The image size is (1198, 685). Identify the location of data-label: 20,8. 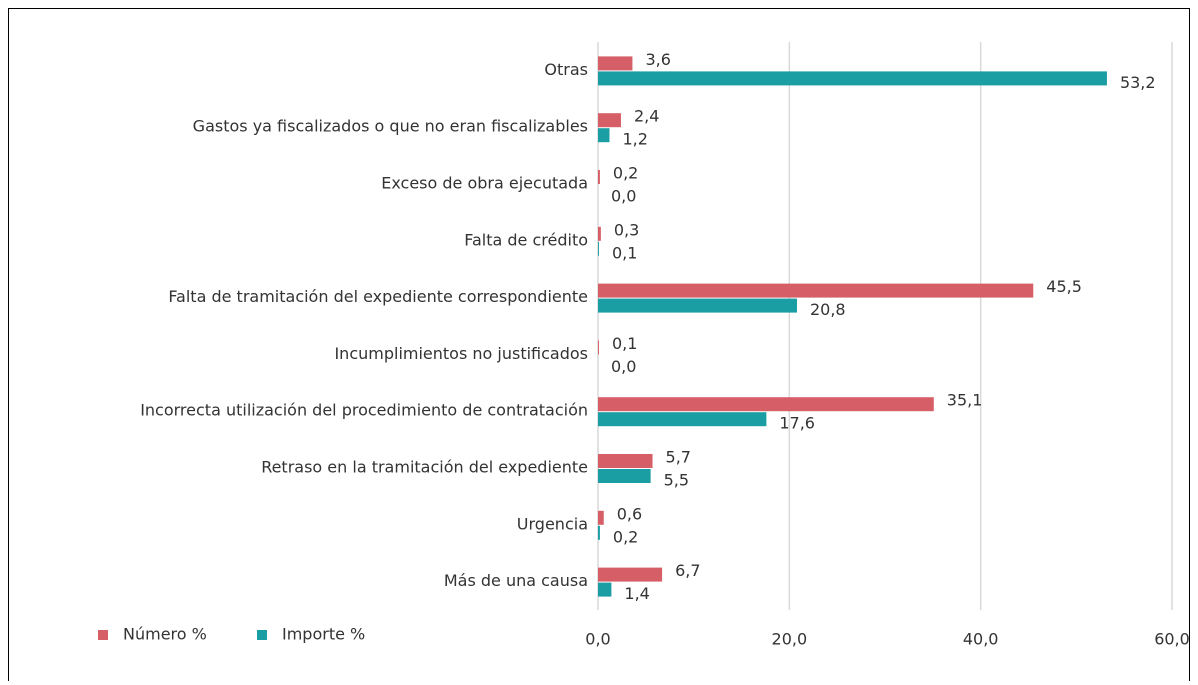
(828, 309).